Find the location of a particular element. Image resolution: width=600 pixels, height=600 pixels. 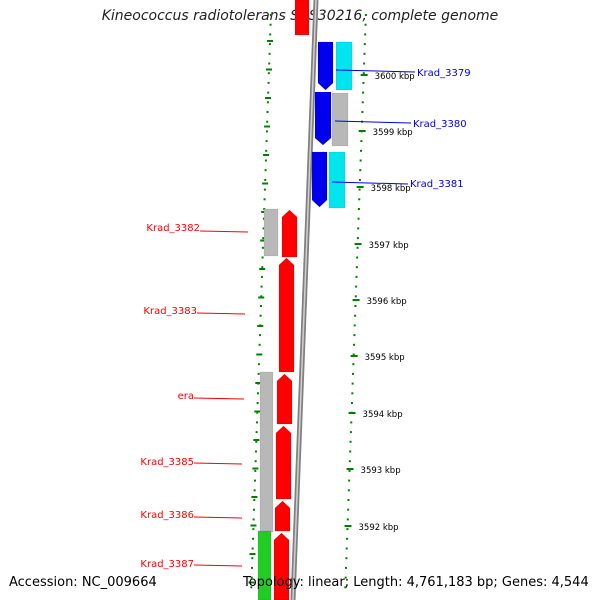

gene-label: Krad_3385 is located at coordinates (167, 462).